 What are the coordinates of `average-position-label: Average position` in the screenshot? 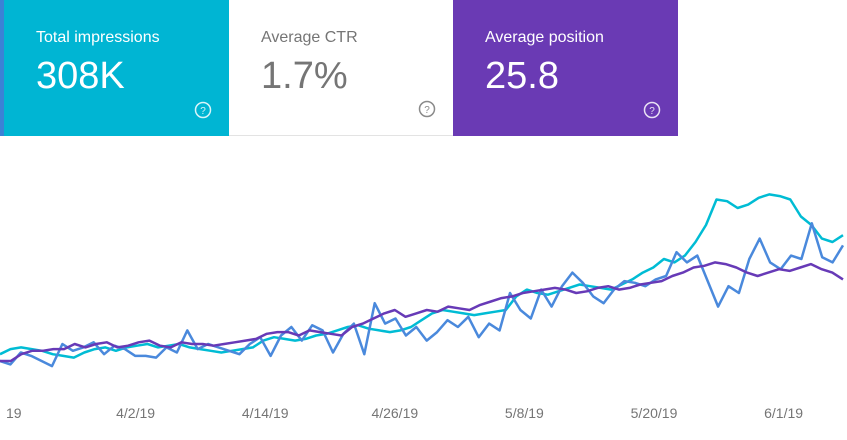 It's located at (544, 37).